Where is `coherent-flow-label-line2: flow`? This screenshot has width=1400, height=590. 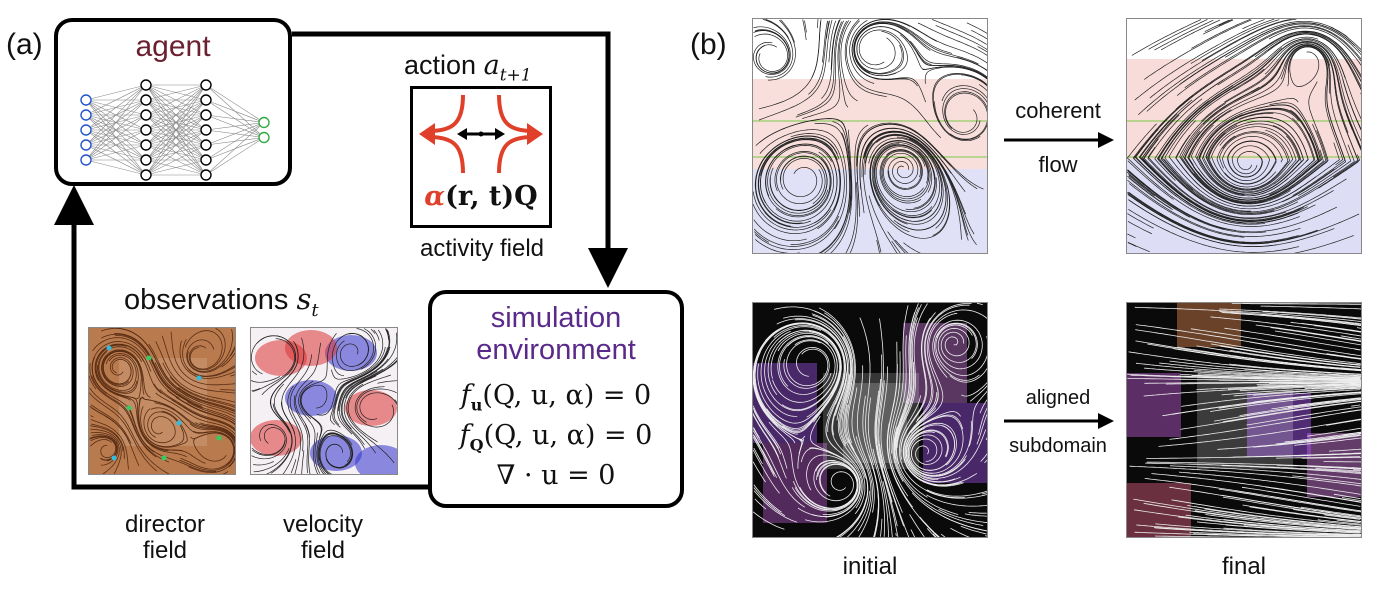 coherent-flow-label-line2: flow is located at coordinates (1058, 164).